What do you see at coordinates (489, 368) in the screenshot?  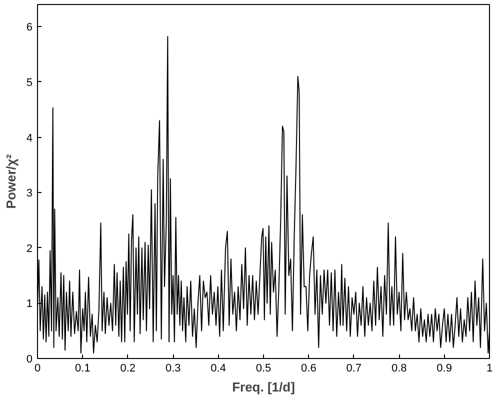 I see `x-tick-label: 1` at bounding box center [489, 368].